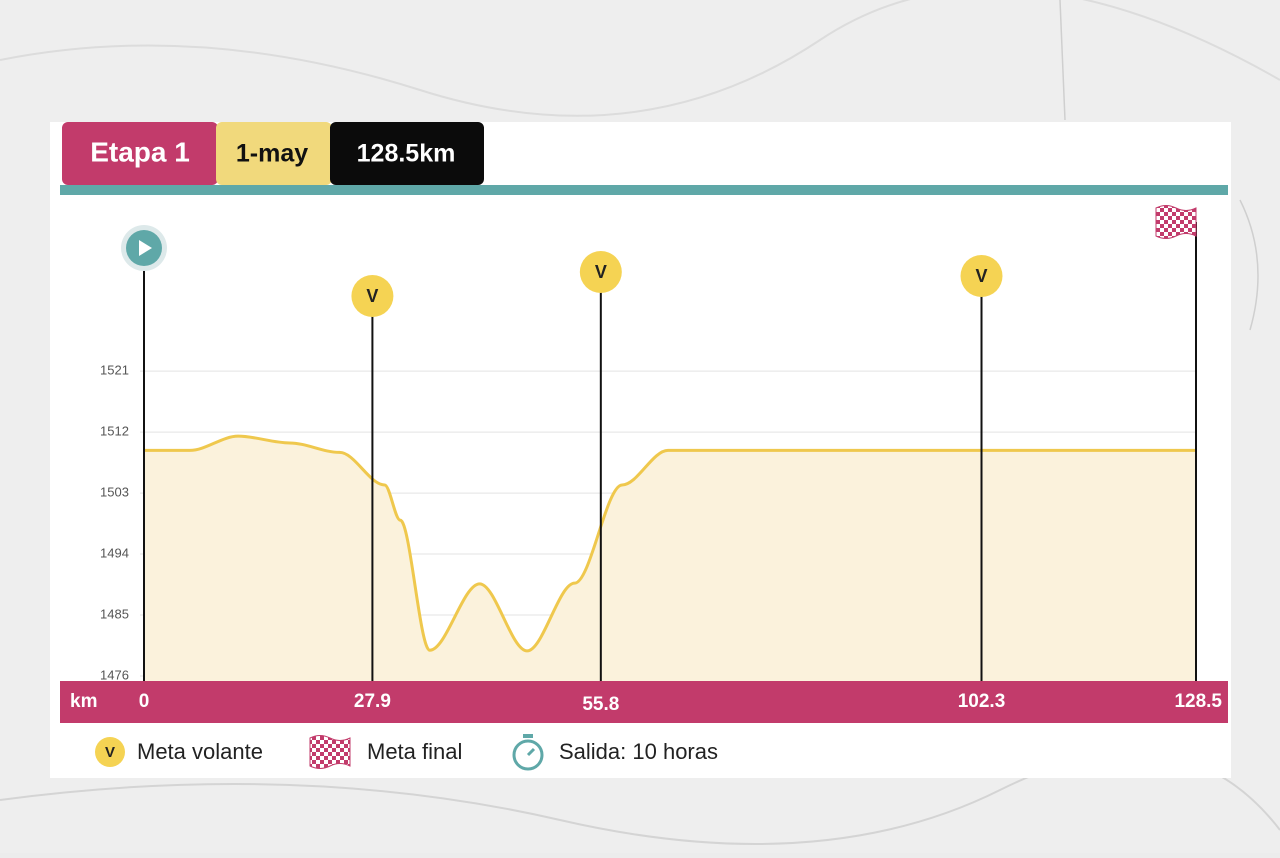  I want to click on y-tick-label: 1503, so click(114, 492).